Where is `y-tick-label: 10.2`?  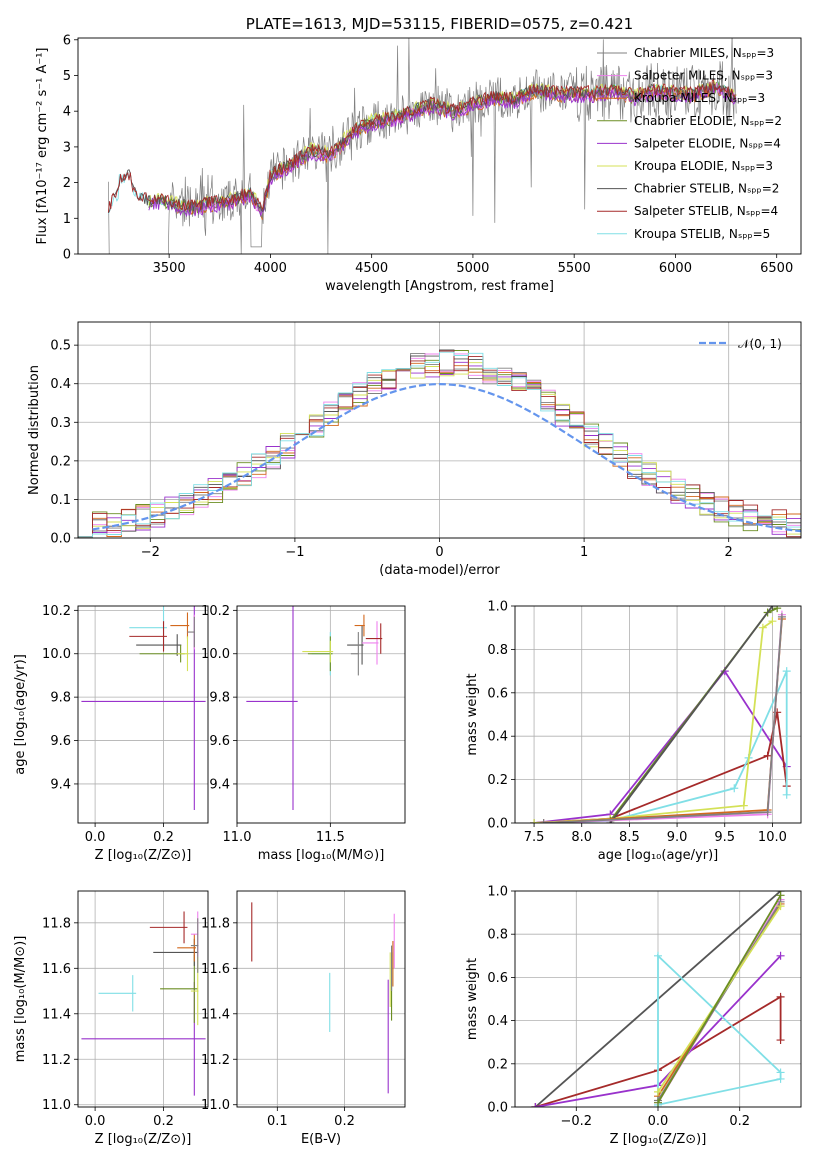 y-tick-label: 10.2 is located at coordinates (56, 611).